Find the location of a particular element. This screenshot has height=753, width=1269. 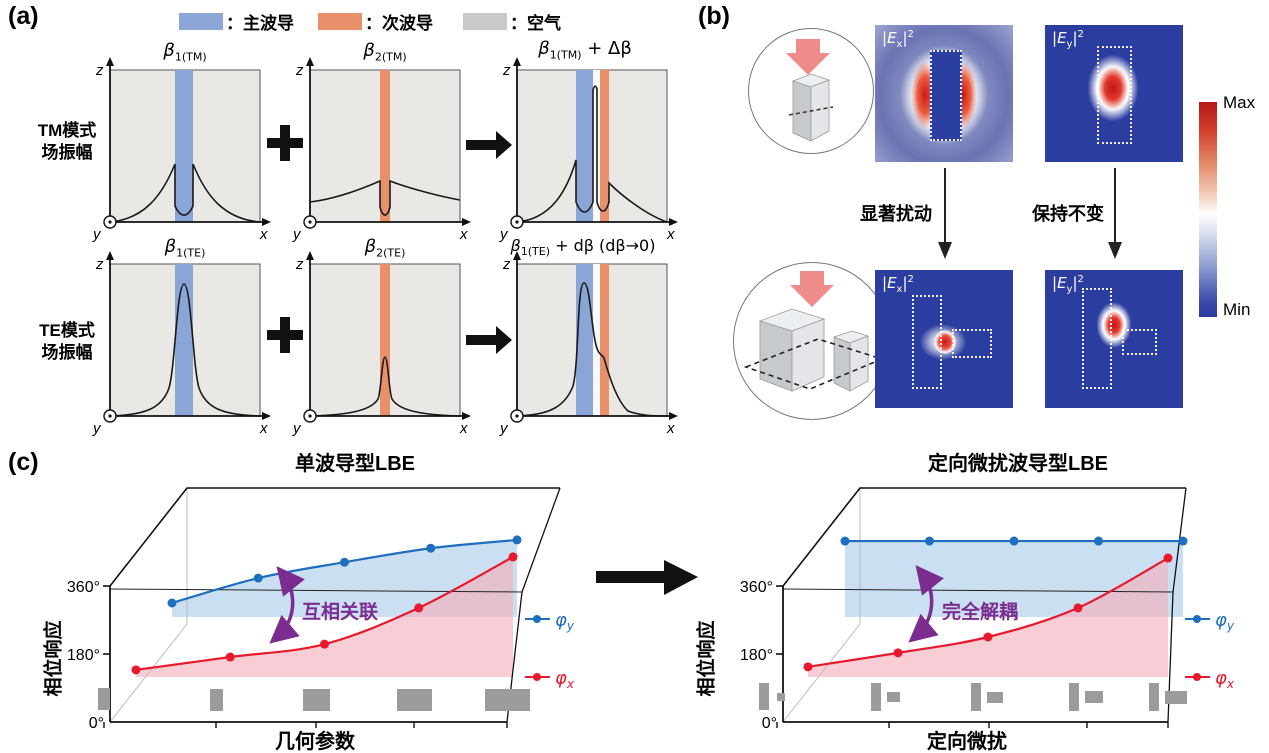

gap-stripe is located at coordinates (596, 340).